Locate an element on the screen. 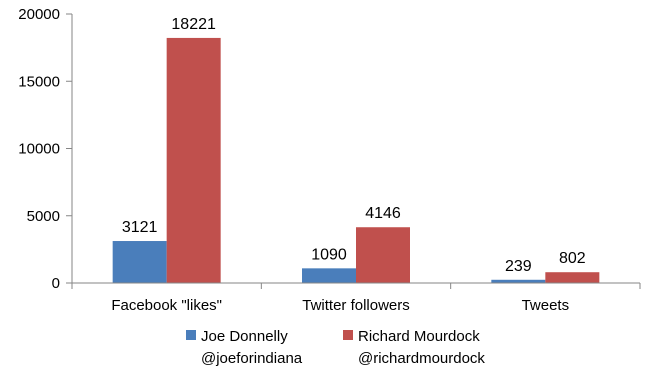  data-label: 802 is located at coordinates (572, 258).